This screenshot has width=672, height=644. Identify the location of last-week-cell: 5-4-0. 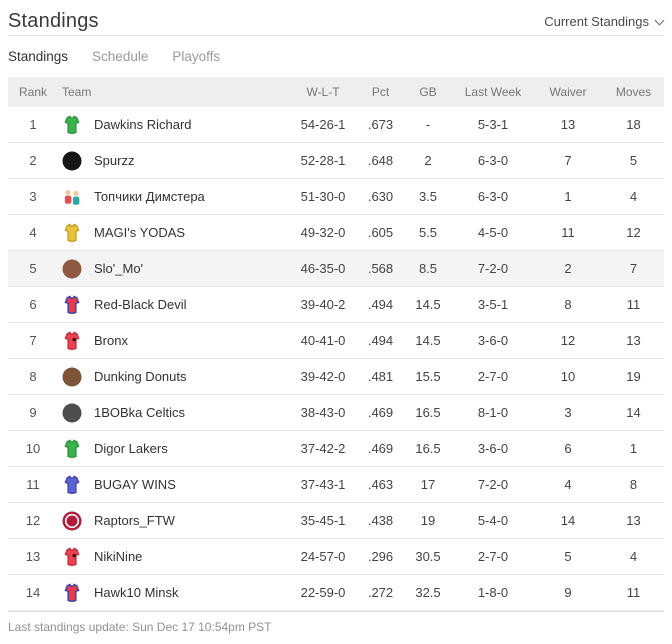
(493, 520).